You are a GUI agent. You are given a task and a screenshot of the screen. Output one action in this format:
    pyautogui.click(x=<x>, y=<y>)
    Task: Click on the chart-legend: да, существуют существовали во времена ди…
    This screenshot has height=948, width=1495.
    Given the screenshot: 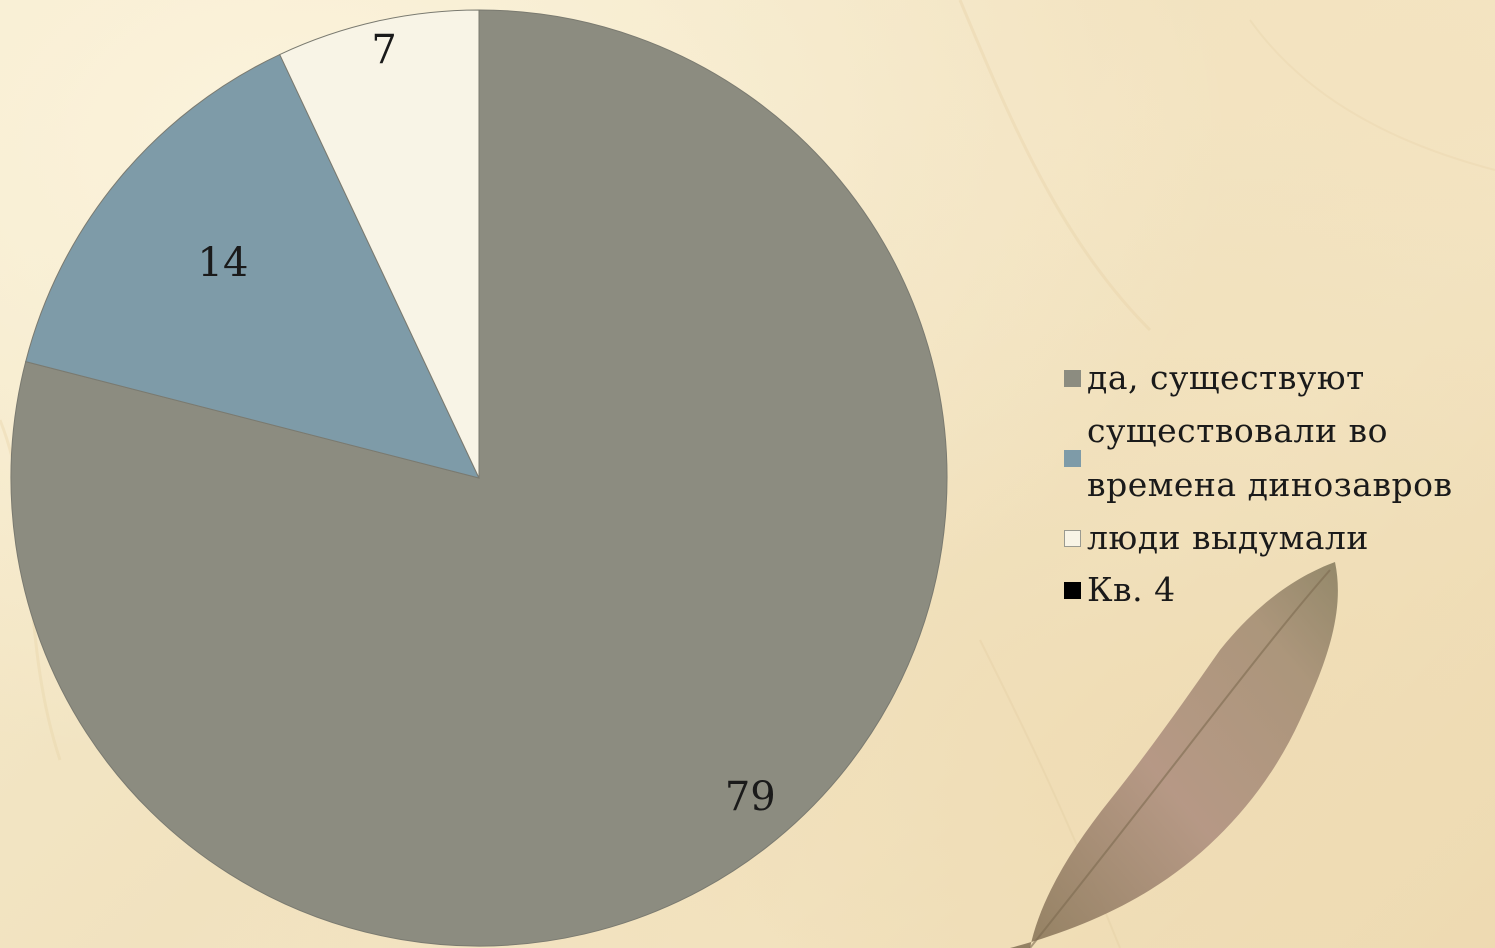 What is the action you would take?
    pyautogui.click(x=1279, y=484)
    